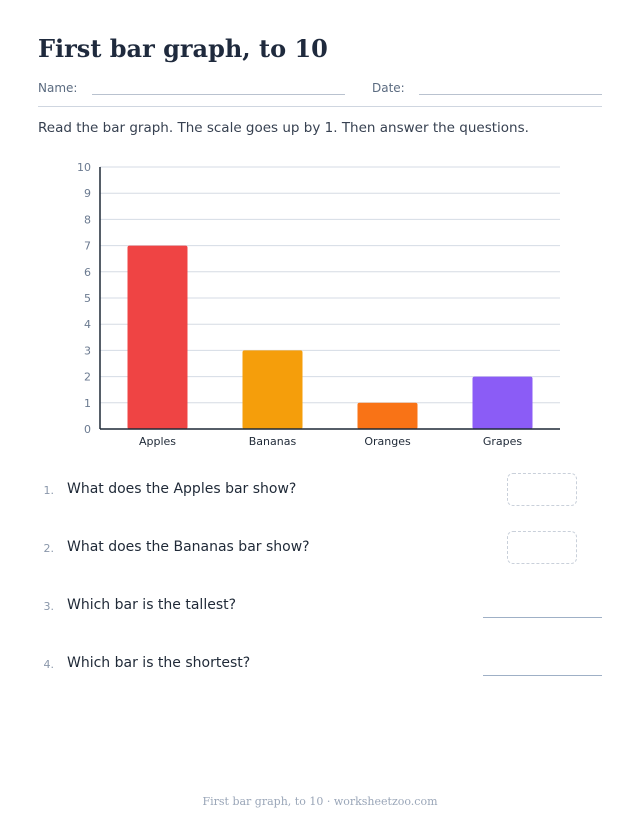 The width and height of the screenshot is (640, 829). Describe the element at coordinates (387, 441) in the screenshot. I see `x-tick-label: Oranges` at that location.